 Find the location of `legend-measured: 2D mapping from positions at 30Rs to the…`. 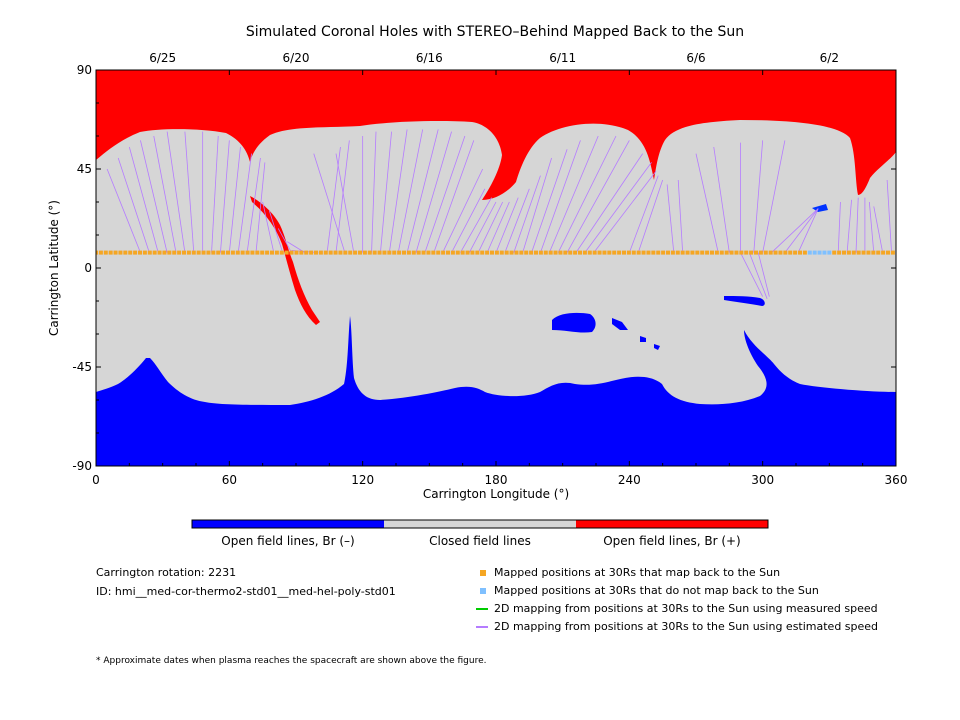

legend-measured: 2D mapping from positions at 30Rs to the… is located at coordinates (677, 609).